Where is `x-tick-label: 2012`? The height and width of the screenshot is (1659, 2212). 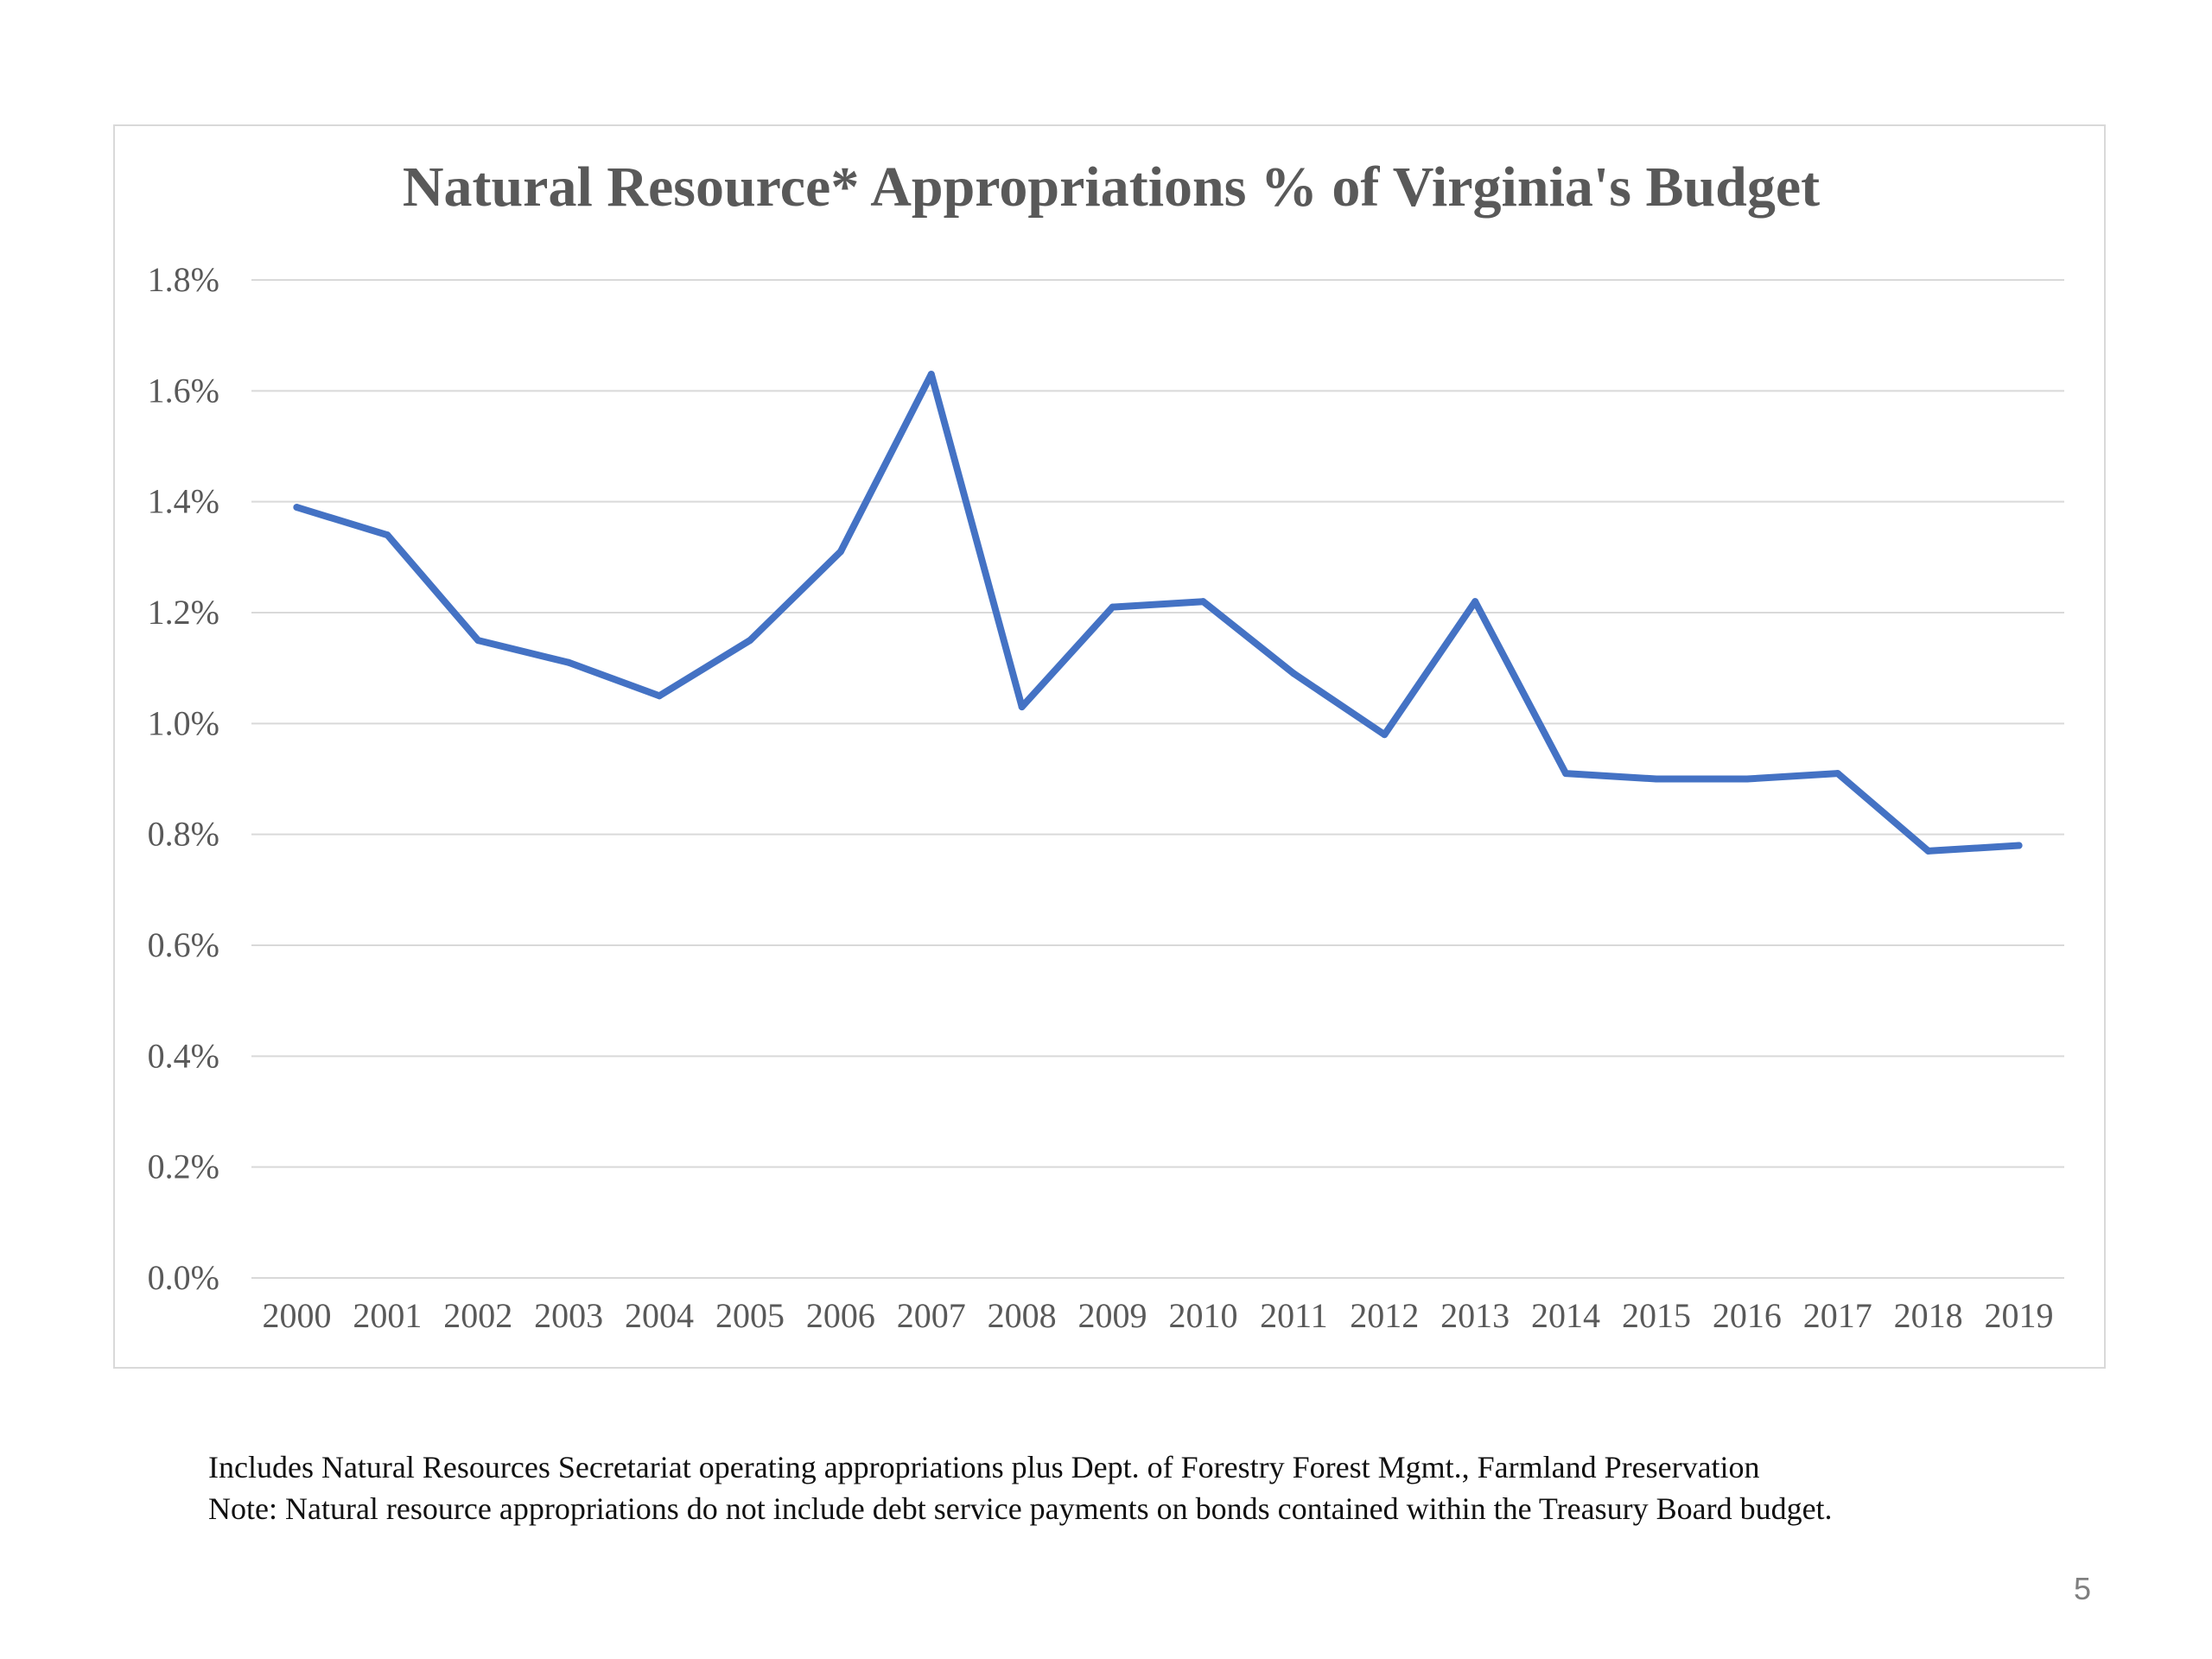 x-tick-label: 2012 is located at coordinates (1384, 1315).